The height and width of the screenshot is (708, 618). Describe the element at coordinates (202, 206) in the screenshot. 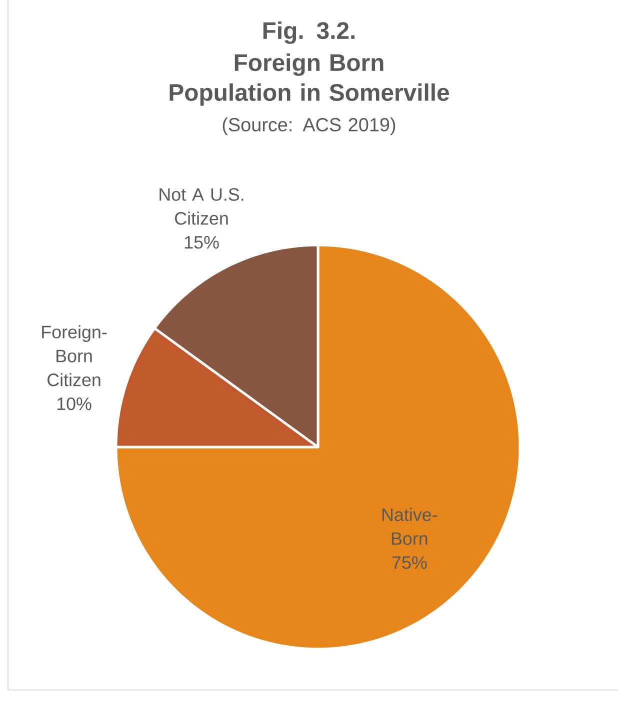

I see `slice-label: Not A U.S. Citizen` at that location.